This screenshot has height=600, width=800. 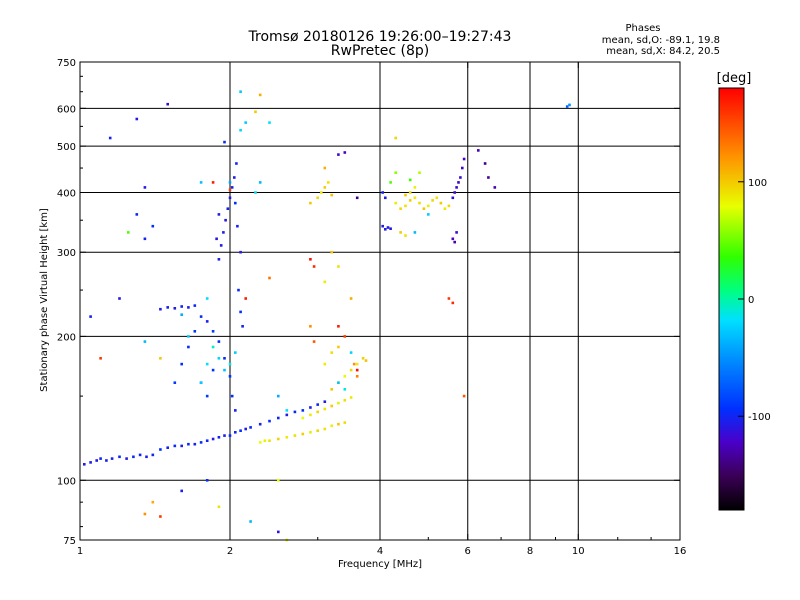 I want to click on stats-heading: Phases, so click(x=642, y=28).